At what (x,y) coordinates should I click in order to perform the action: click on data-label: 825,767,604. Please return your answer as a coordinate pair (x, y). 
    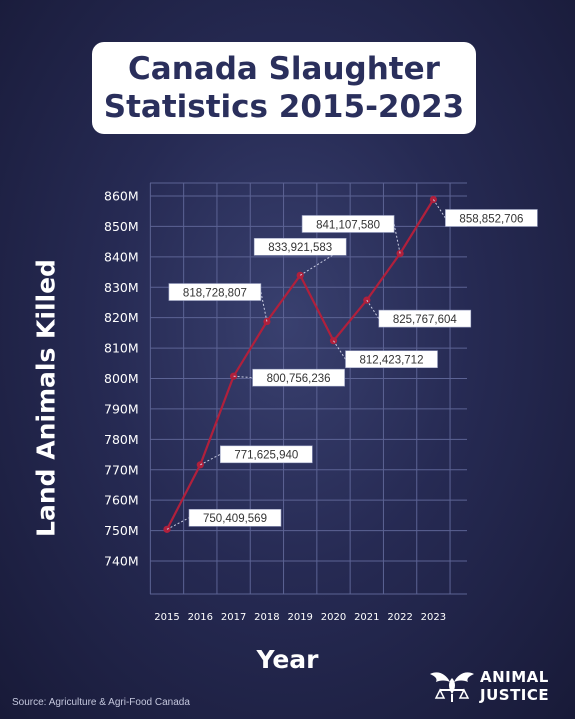
    Looking at the image, I should click on (425, 320).